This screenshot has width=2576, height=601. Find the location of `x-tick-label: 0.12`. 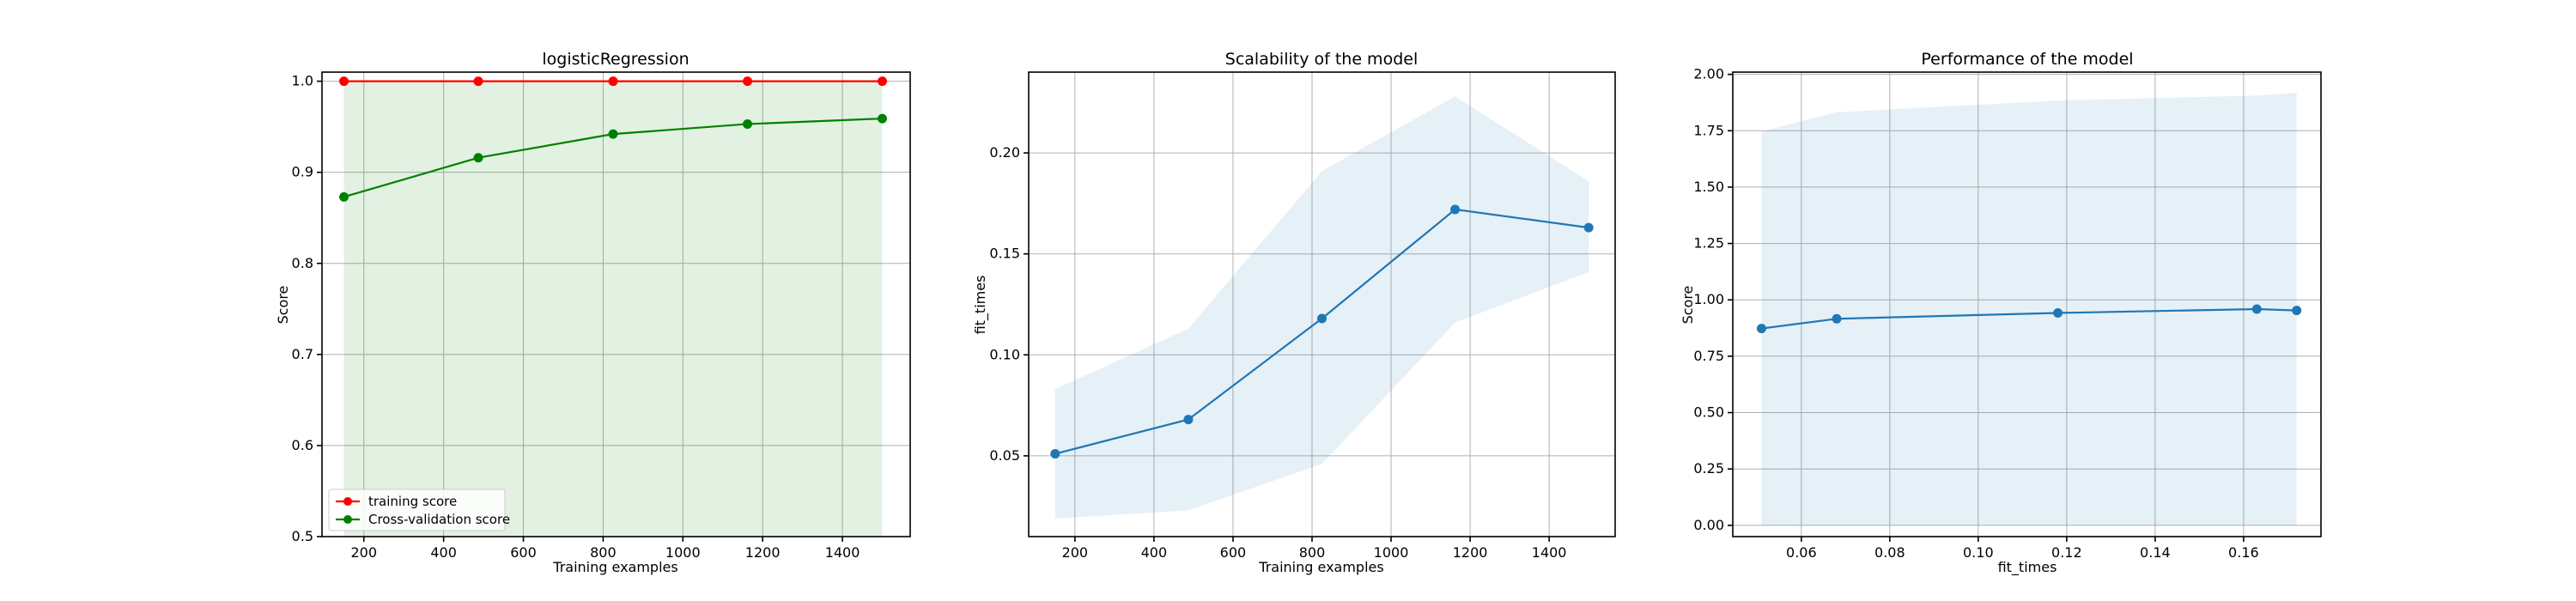

x-tick-label: 0.12 is located at coordinates (2067, 553).